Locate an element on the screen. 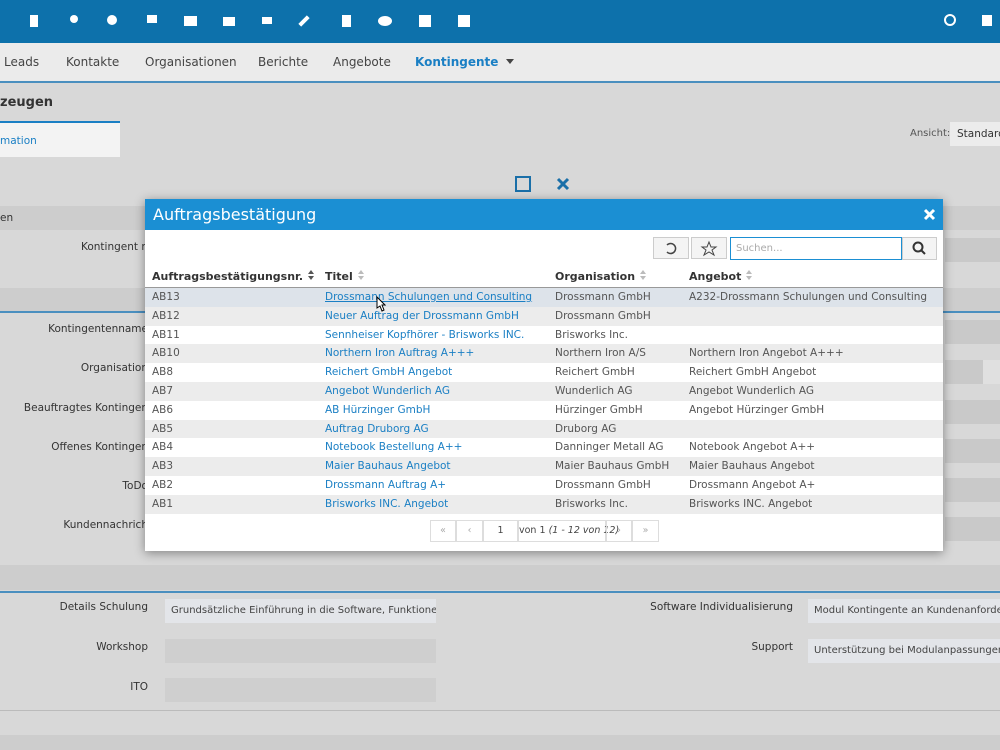  pagination-of: von 1 (1 - 12 von 12) is located at coordinates (568, 531).